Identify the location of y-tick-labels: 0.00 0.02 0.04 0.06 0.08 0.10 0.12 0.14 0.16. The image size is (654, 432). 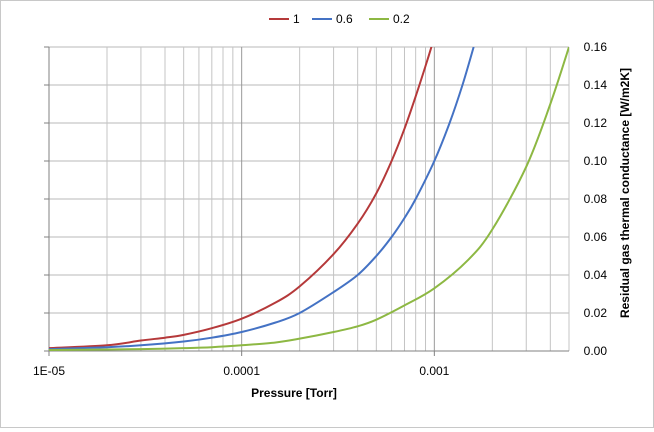
(596, 199).